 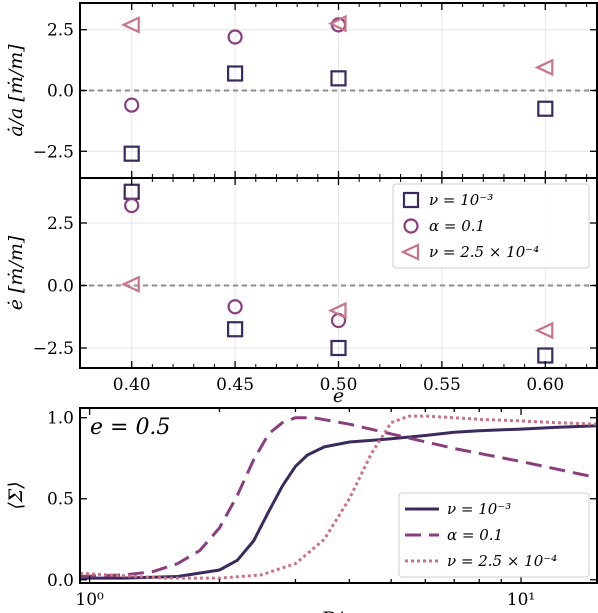 What do you see at coordinates (60, 500) in the screenshot?
I see `y-tick-label: 0.5` at bounding box center [60, 500].